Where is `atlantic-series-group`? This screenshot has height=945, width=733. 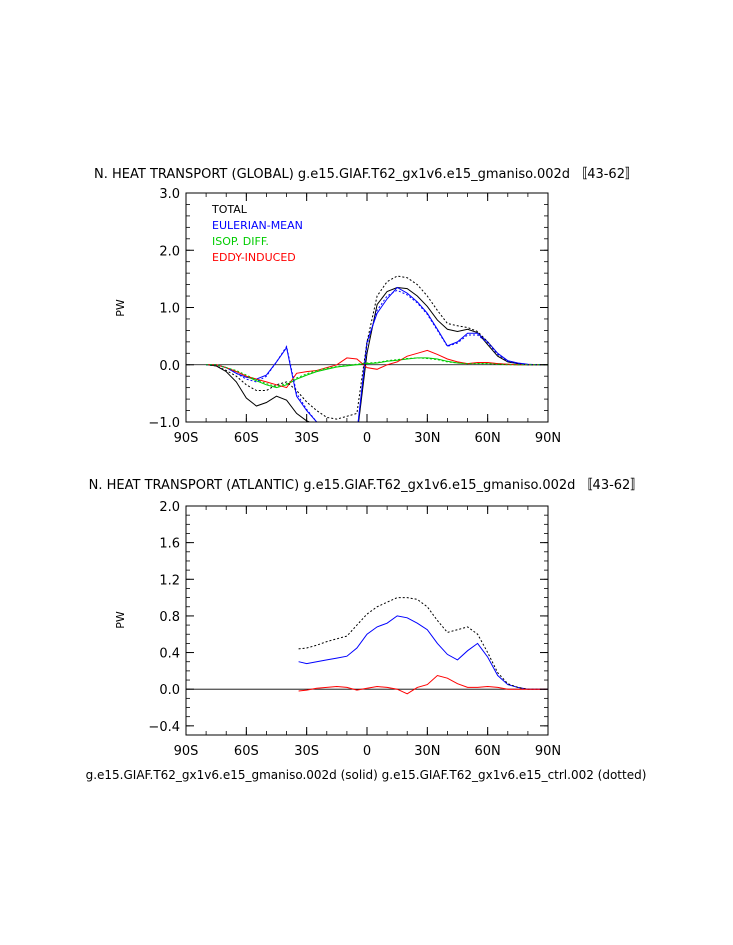 atlantic-series-group is located at coordinates (423, 646).